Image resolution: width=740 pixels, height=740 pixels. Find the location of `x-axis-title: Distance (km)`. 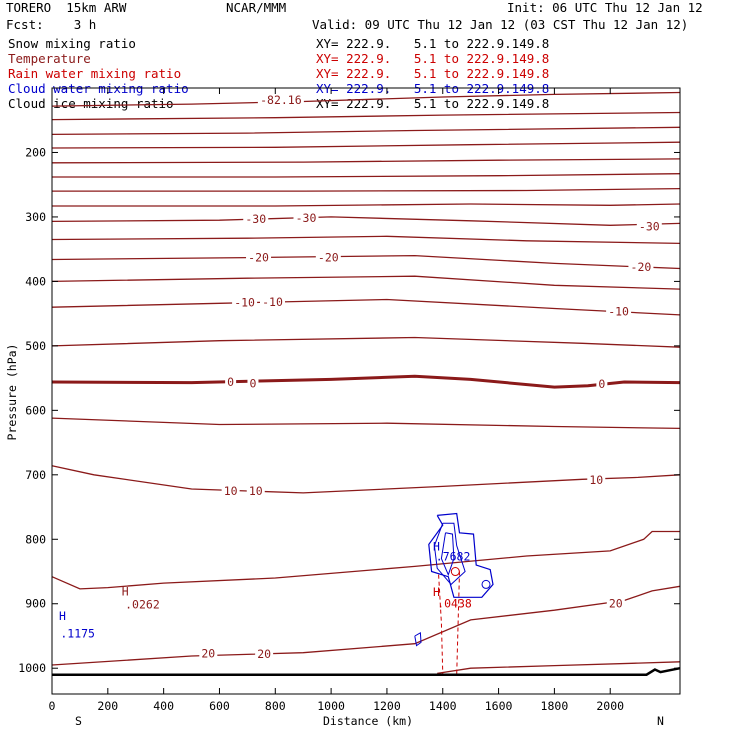

x-axis-title: Distance (km) is located at coordinates (368, 721).